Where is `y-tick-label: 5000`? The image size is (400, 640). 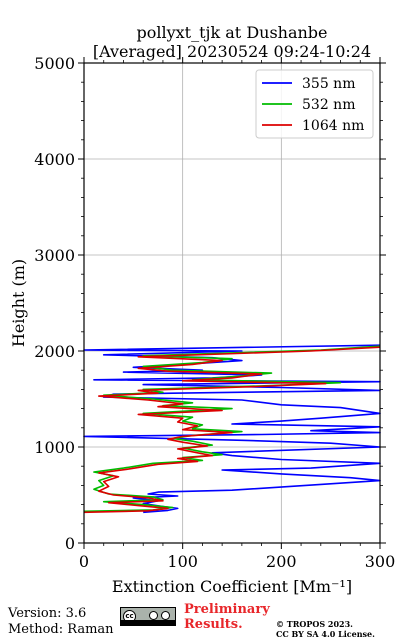 y-tick-label: 5000 is located at coordinates (54, 63).